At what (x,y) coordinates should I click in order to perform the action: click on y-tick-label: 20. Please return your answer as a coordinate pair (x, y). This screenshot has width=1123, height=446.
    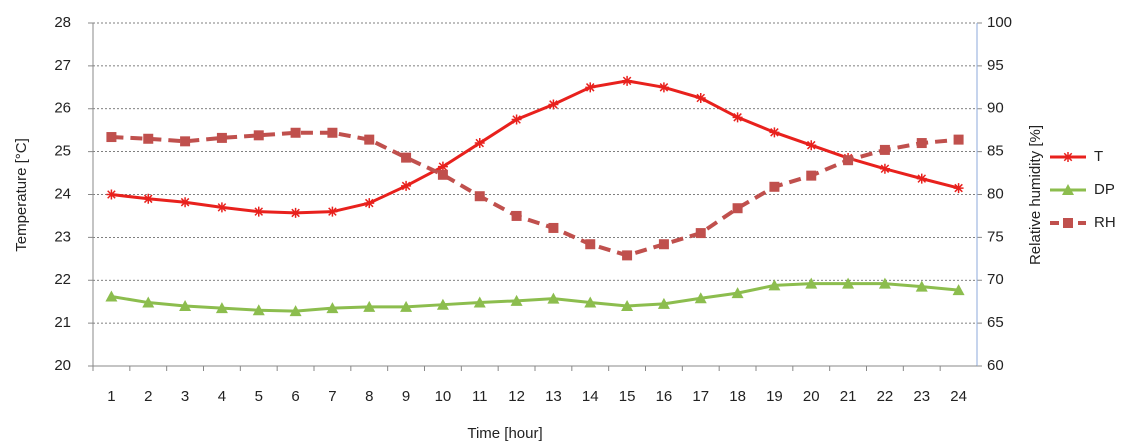
    Looking at the image, I should click on (62, 365).